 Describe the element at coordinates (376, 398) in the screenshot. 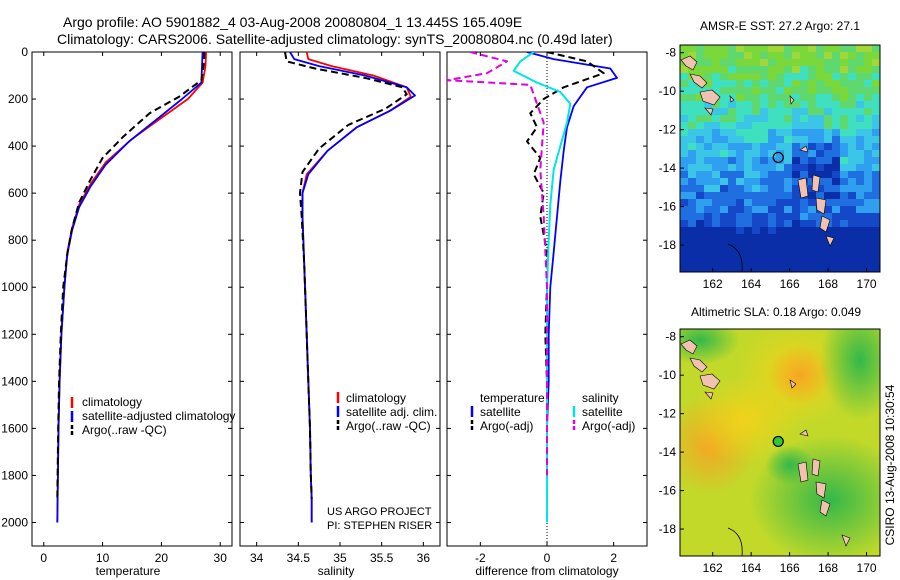

I see `sal-legend-label-clim: climatology` at that location.